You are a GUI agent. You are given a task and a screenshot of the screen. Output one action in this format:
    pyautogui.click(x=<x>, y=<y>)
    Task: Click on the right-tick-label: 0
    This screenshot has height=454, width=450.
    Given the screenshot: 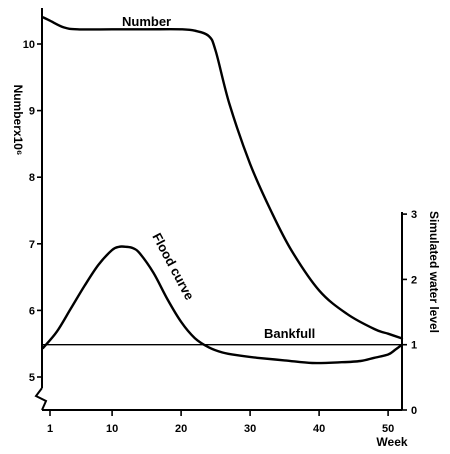 What is the action you would take?
    pyautogui.click(x=414, y=411)
    